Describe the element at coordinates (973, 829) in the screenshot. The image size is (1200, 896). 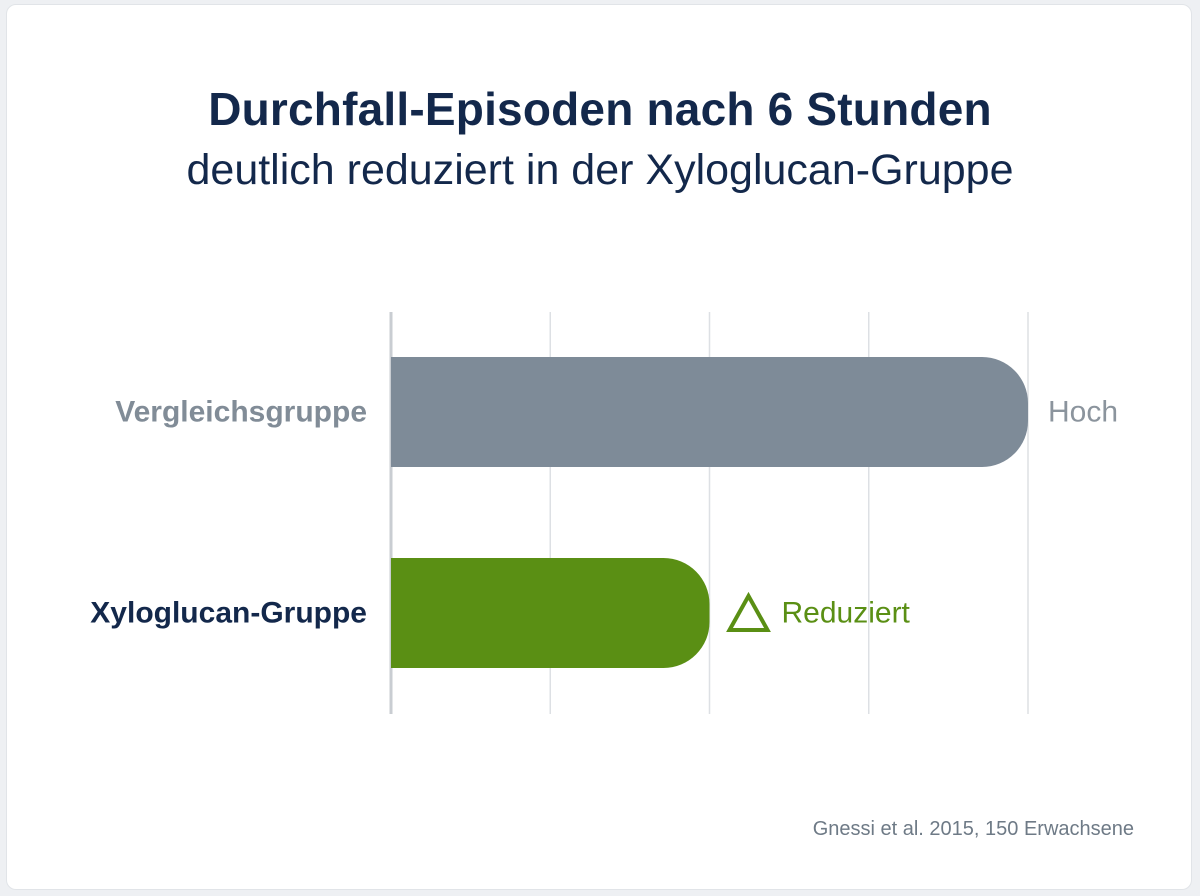
I see `source-note: Gnessi et al. 2015, 150 Erwachsene` at that location.